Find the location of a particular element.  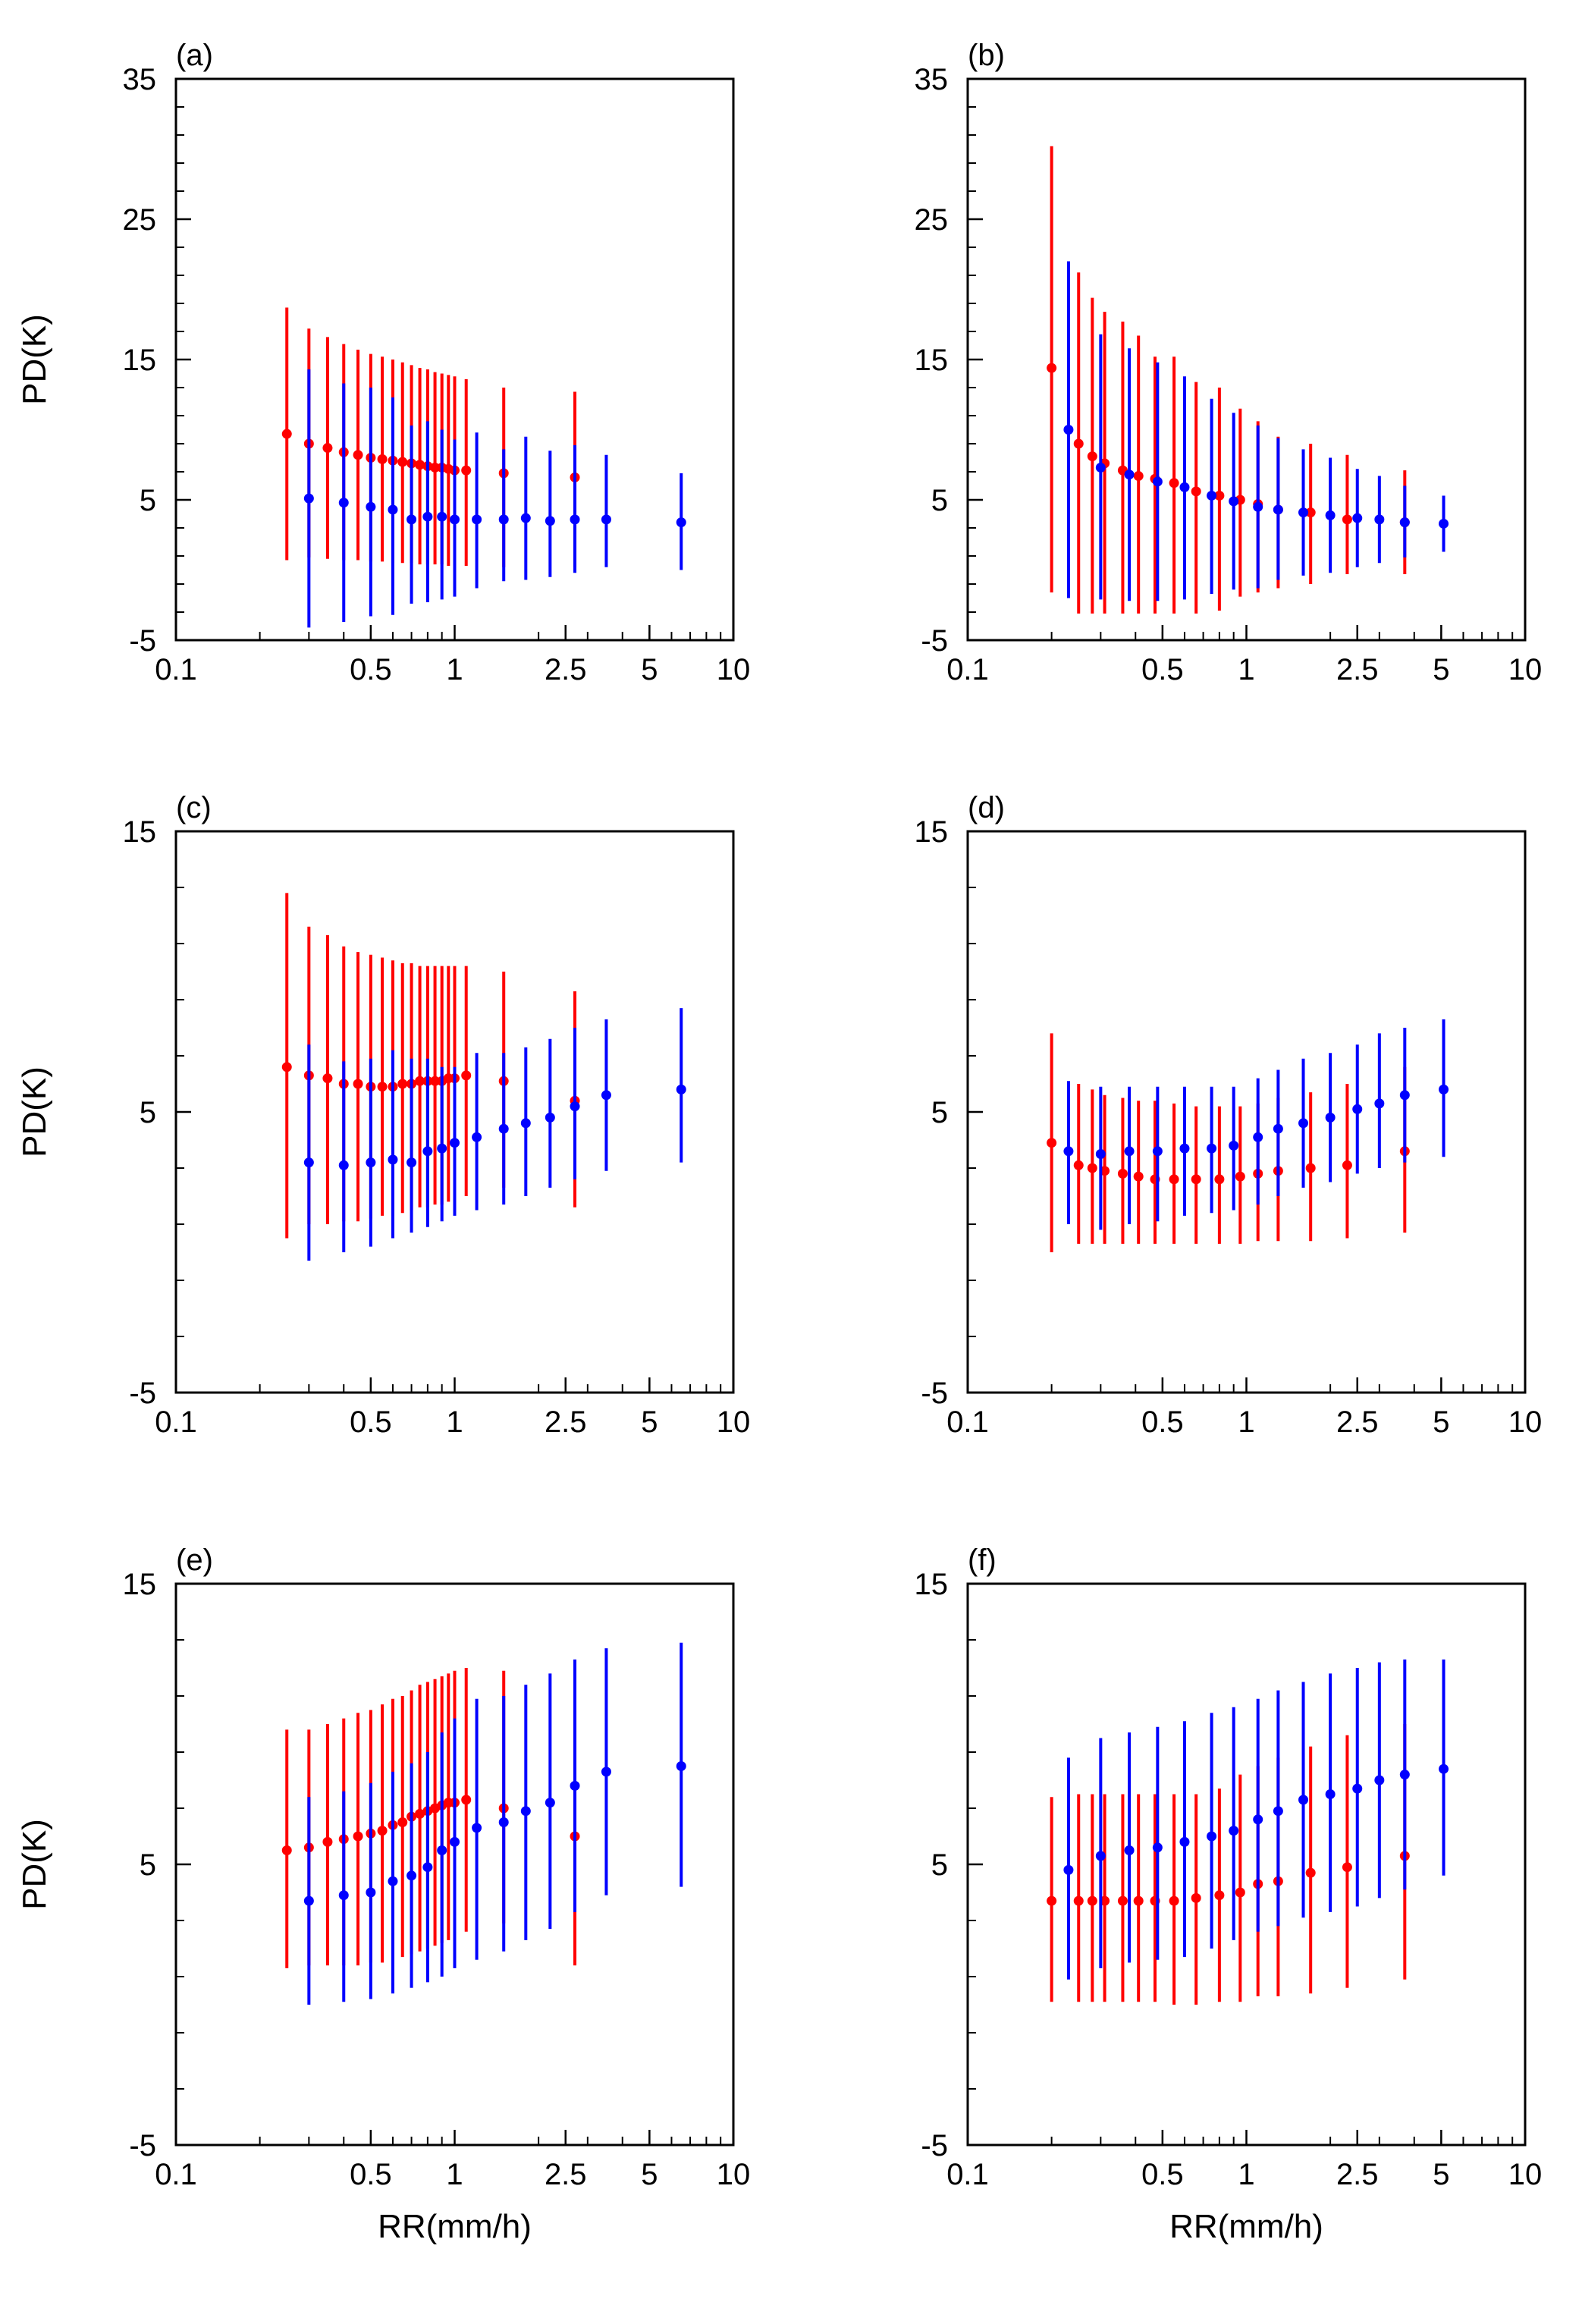

panel-a: (a) 0.1 0.5 1 2.5 5 10 -5 5 15 25 35 PD(K) is located at coordinates (383, 362).